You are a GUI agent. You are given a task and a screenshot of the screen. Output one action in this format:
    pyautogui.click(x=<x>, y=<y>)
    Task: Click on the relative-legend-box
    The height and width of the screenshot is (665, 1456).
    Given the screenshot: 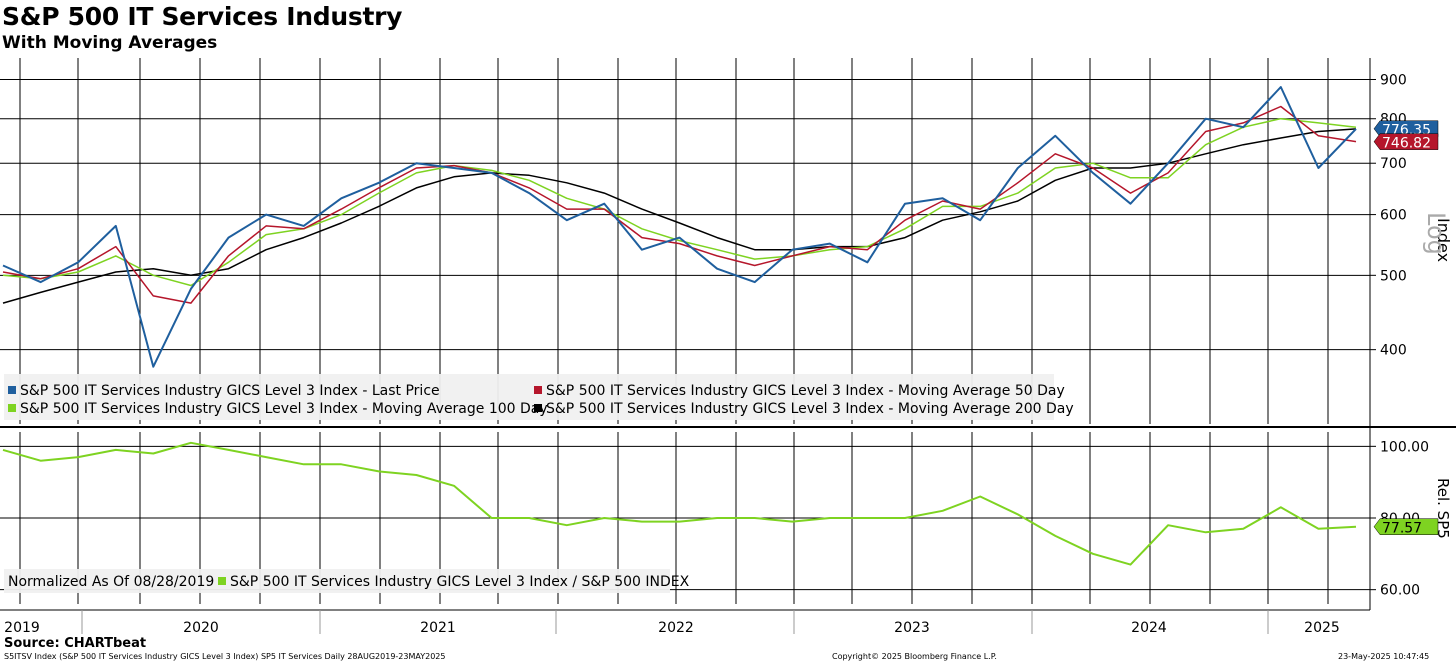 What is the action you would take?
    pyautogui.click(x=337, y=581)
    